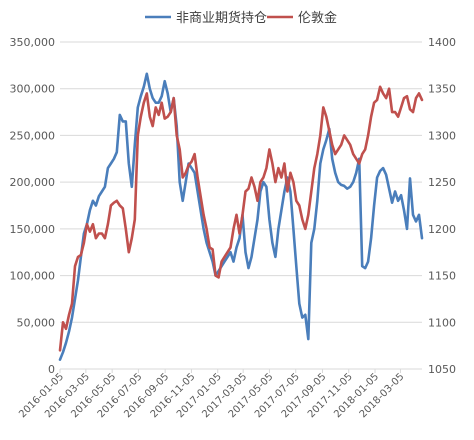  Describe the element at coordinates (36, 322) in the screenshot. I see `left-y-tick-label: 50,000` at that location.